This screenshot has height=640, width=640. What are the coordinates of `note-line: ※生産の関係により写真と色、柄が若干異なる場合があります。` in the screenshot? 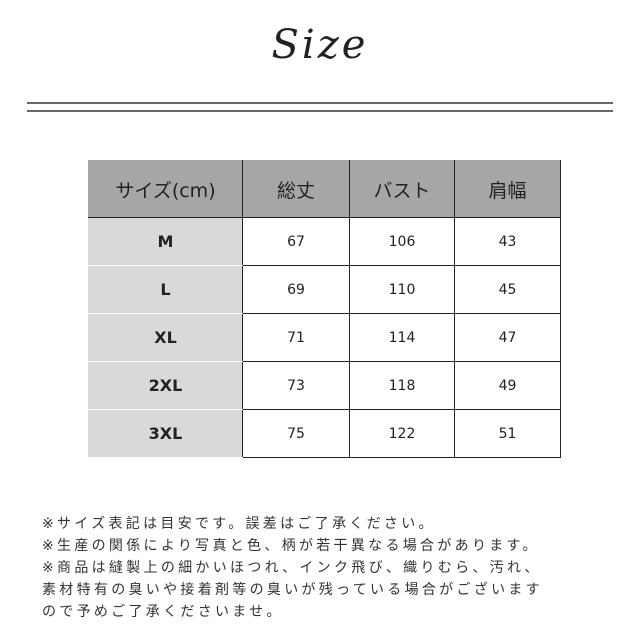 It's located at (291, 546).